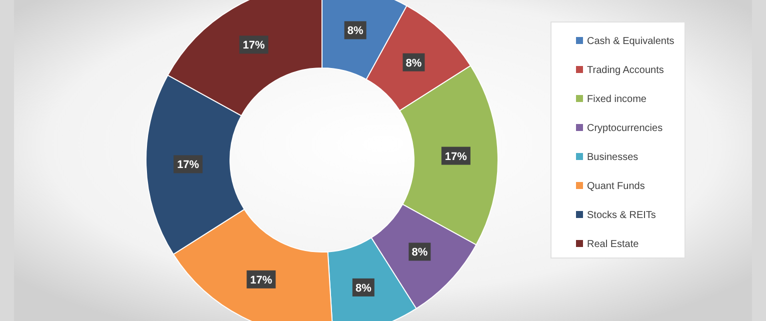 This screenshot has height=321, width=766. Describe the element at coordinates (617, 99) in the screenshot. I see `legend-label: Fixed income` at that location.